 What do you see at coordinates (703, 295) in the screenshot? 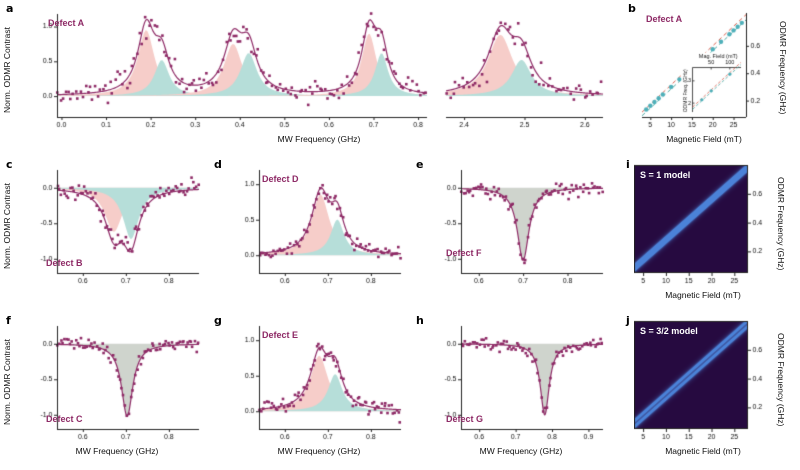
I see `x-axis-label-i: Magnetic Field (mT)` at bounding box center [703, 295].